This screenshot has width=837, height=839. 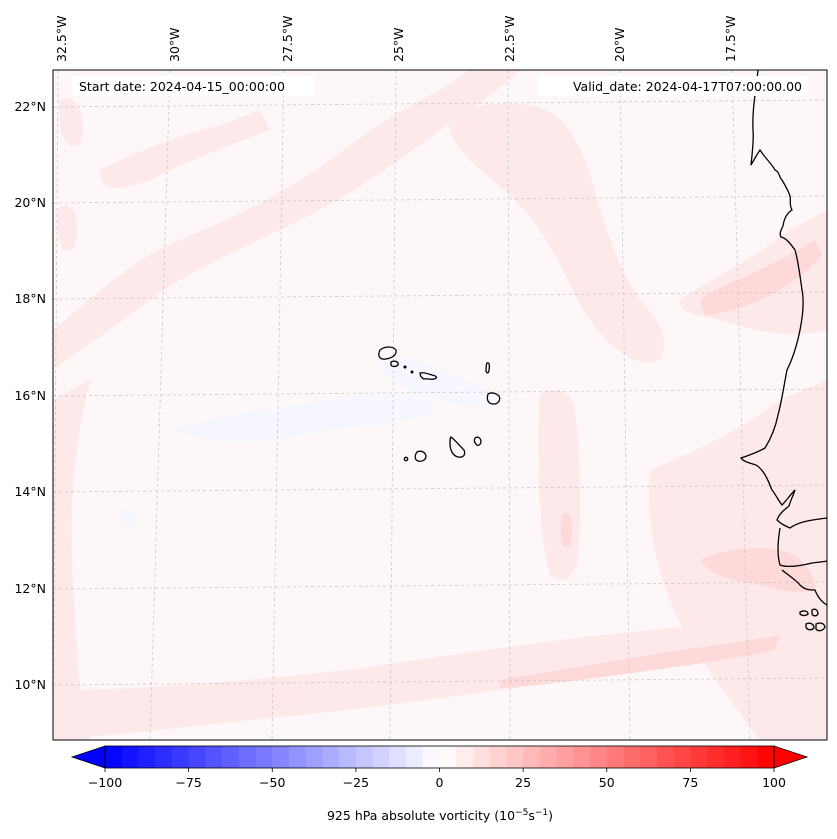 I want to click on colorbar-tick-label: 25, so click(x=523, y=782).